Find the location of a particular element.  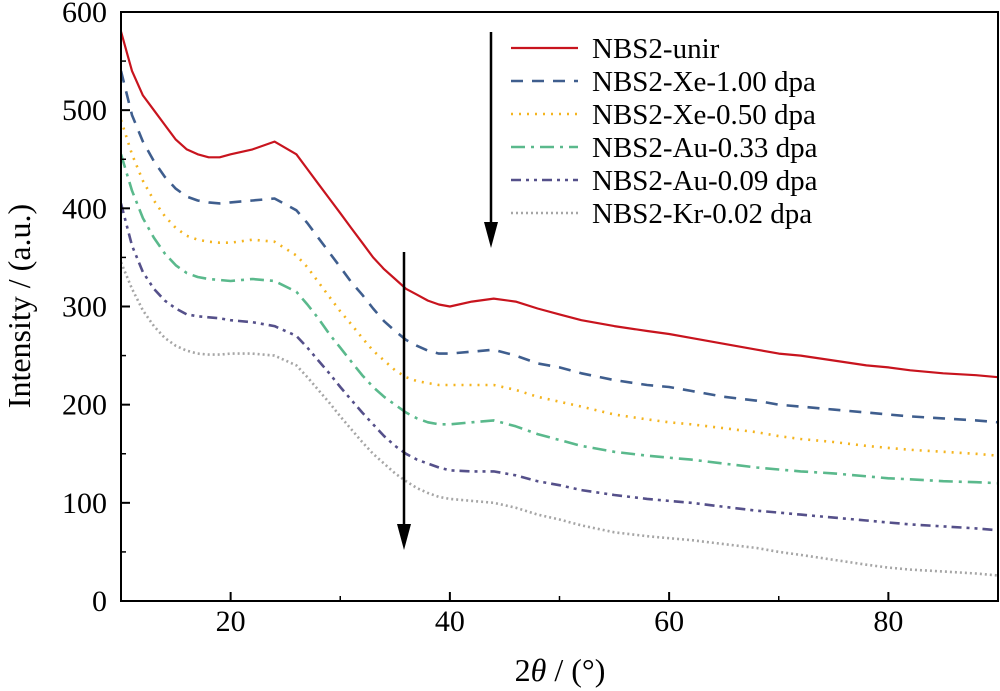

y-tick-label: 600 is located at coordinates (84, 14).